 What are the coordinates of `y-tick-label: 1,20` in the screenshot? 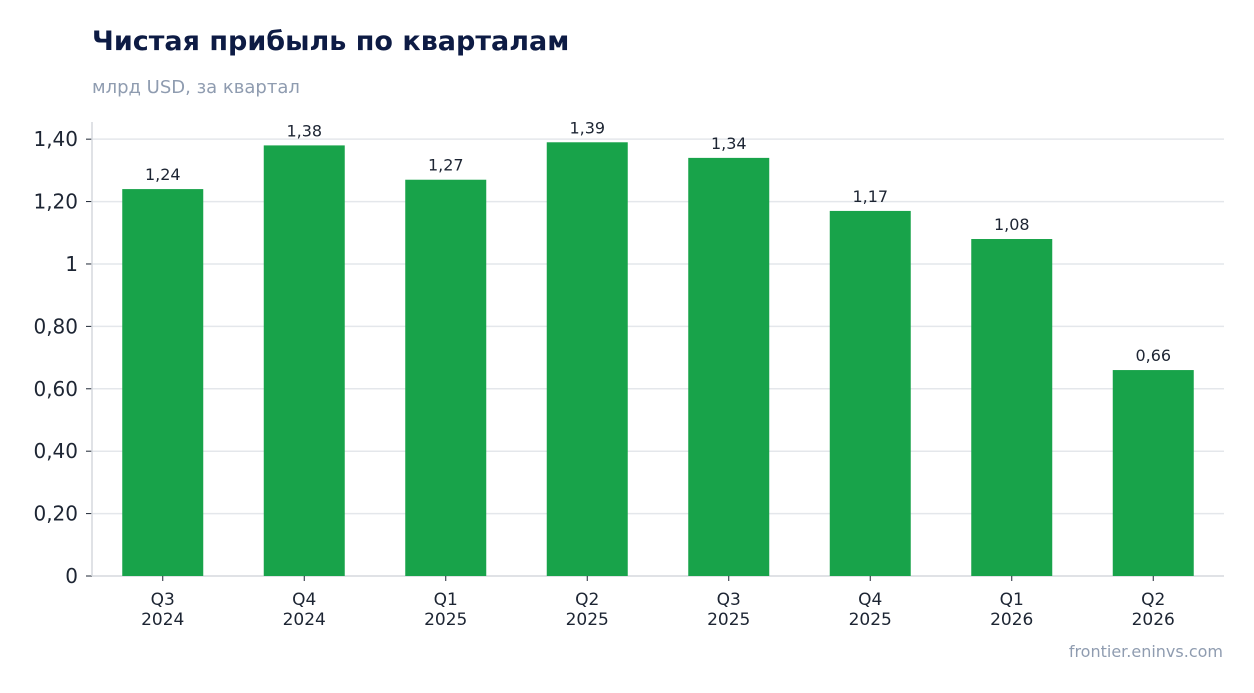 It's located at (55, 202).